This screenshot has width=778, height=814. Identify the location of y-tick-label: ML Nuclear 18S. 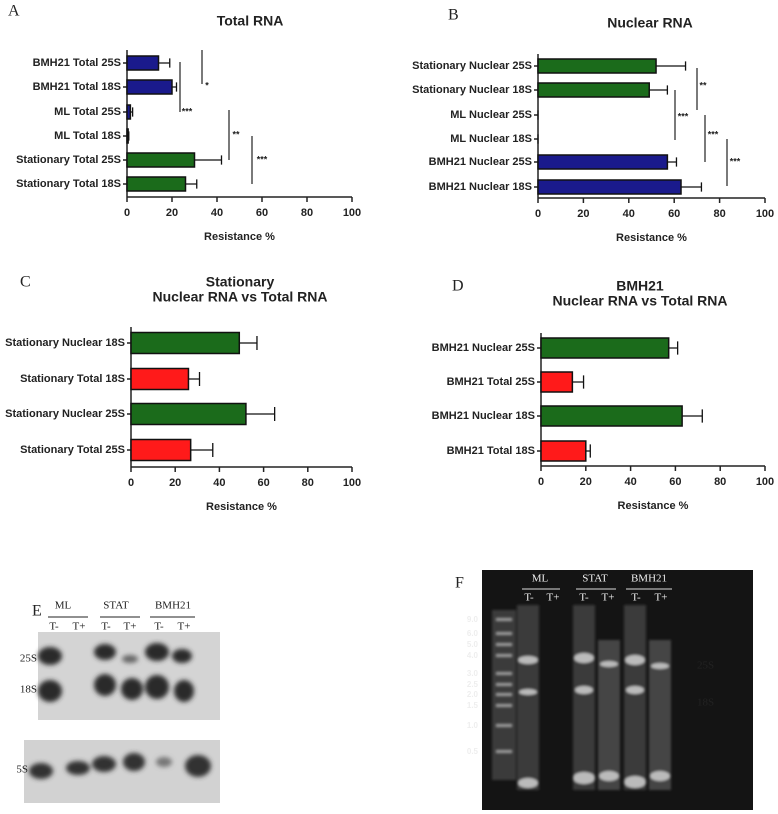
(491, 139).